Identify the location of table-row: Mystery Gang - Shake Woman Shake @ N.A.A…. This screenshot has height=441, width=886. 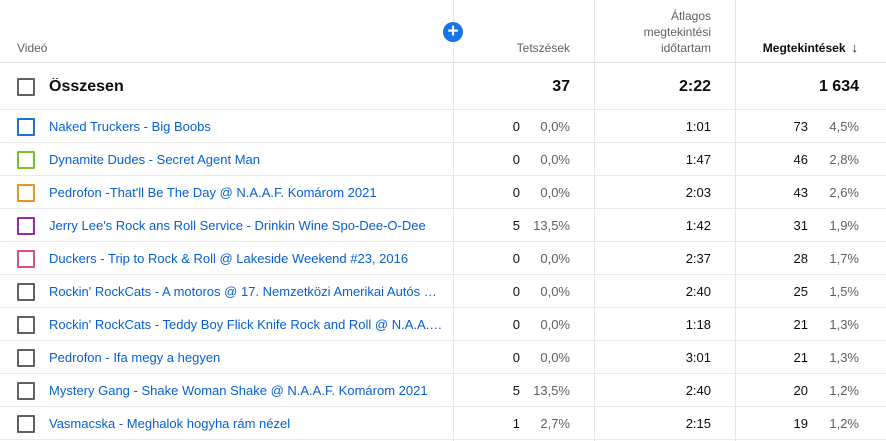
(443, 390).